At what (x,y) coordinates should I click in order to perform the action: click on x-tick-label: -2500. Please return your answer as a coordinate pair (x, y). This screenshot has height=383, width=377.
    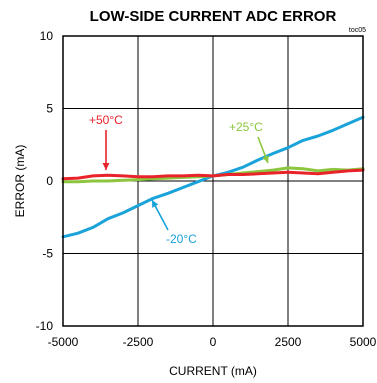
    Looking at the image, I should click on (138, 342).